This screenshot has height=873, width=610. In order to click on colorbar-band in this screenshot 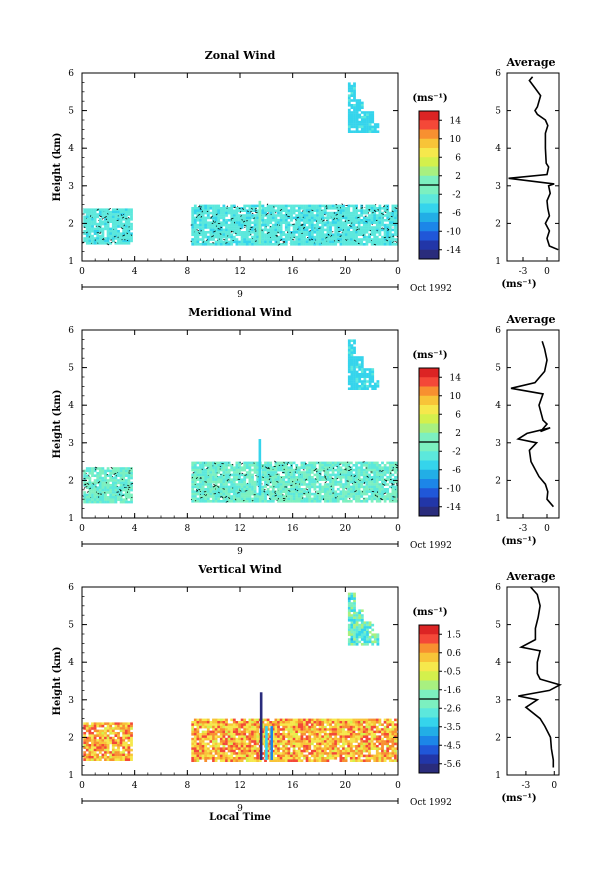, I will do `click(429, 484)`.